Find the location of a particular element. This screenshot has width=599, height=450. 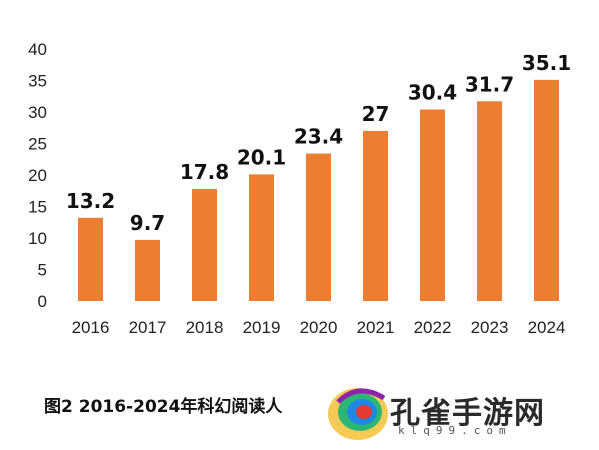

figure-caption: 图2 2016-2024年科幻阅读人 is located at coordinates (163, 407).